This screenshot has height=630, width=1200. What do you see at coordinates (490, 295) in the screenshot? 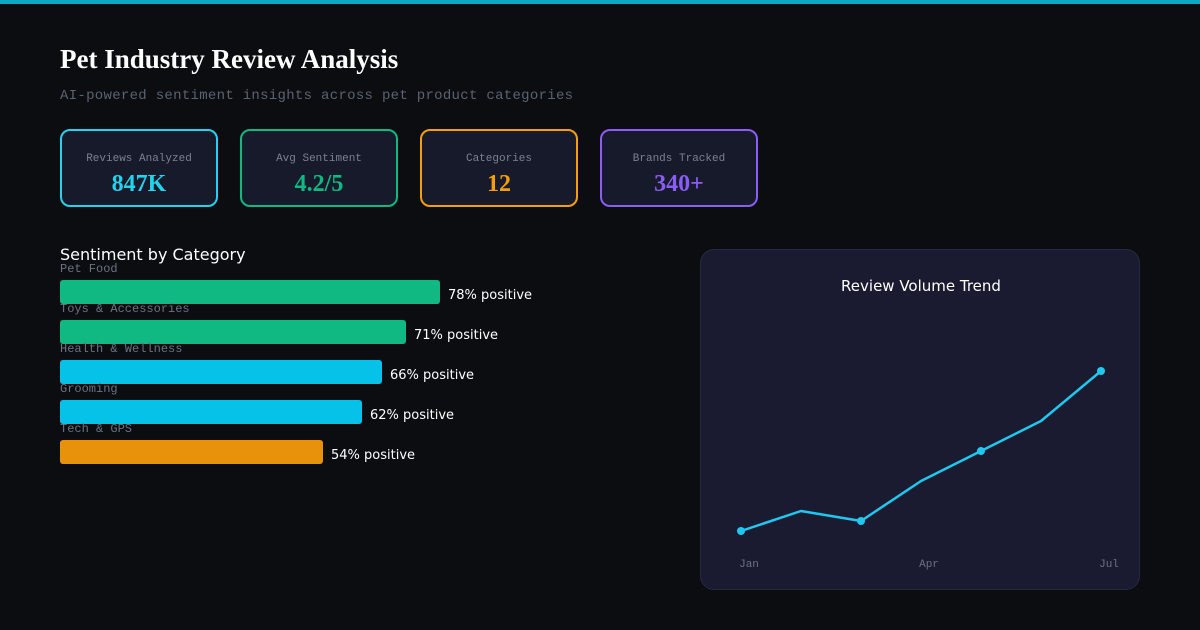
I see `sentiment-value-label: 78% positive` at bounding box center [490, 295].